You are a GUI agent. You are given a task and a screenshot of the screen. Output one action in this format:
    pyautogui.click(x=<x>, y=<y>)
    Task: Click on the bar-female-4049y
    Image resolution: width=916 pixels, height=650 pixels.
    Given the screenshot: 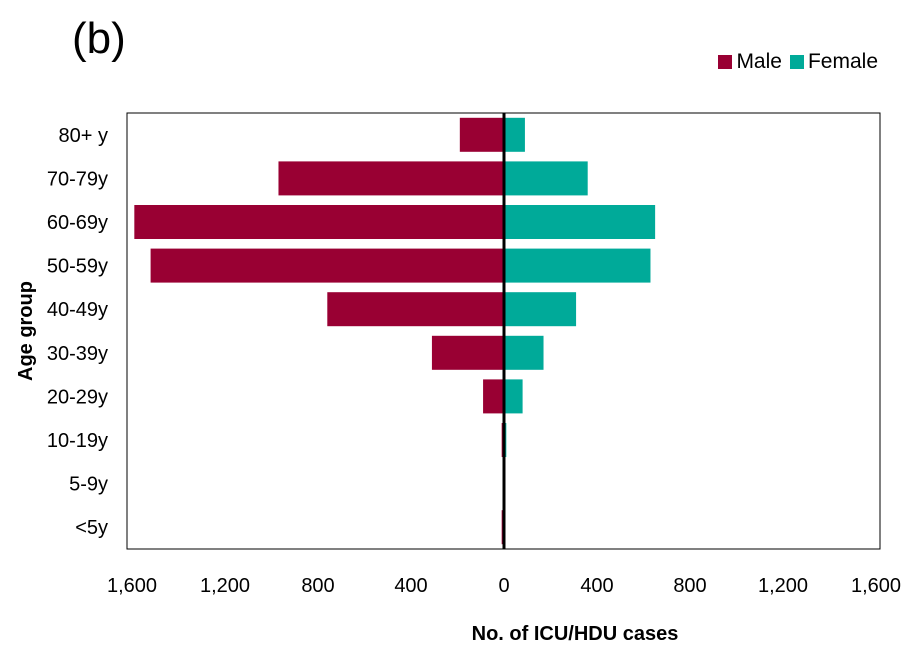 What is the action you would take?
    pyautogui.click(x=540, y=309)
    